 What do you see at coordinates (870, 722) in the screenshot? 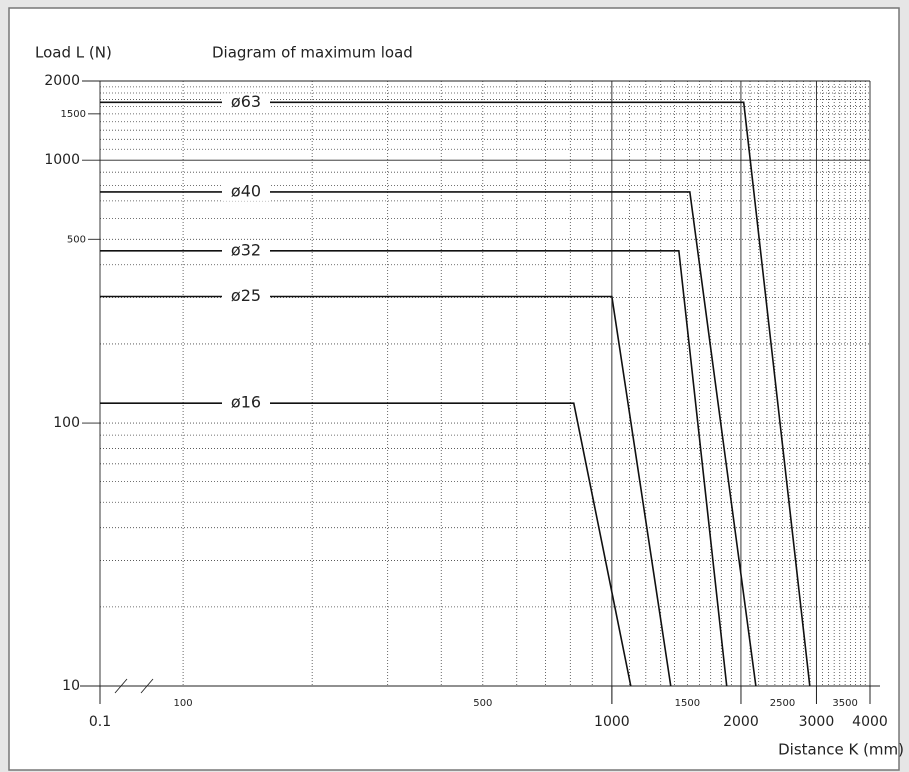
I see `x-tick-label: 4000` at bounding box center [870, 722].